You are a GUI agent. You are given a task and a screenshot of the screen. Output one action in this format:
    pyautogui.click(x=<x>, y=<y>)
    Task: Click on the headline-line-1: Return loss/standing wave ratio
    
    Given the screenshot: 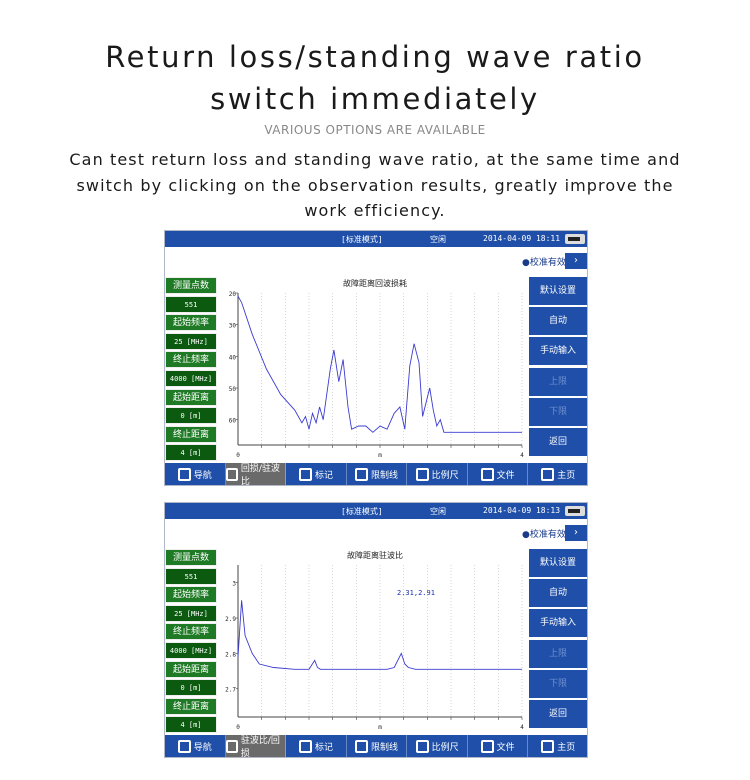 What is the action you would take?
    pyautogui.click(x=375, y=57)
    